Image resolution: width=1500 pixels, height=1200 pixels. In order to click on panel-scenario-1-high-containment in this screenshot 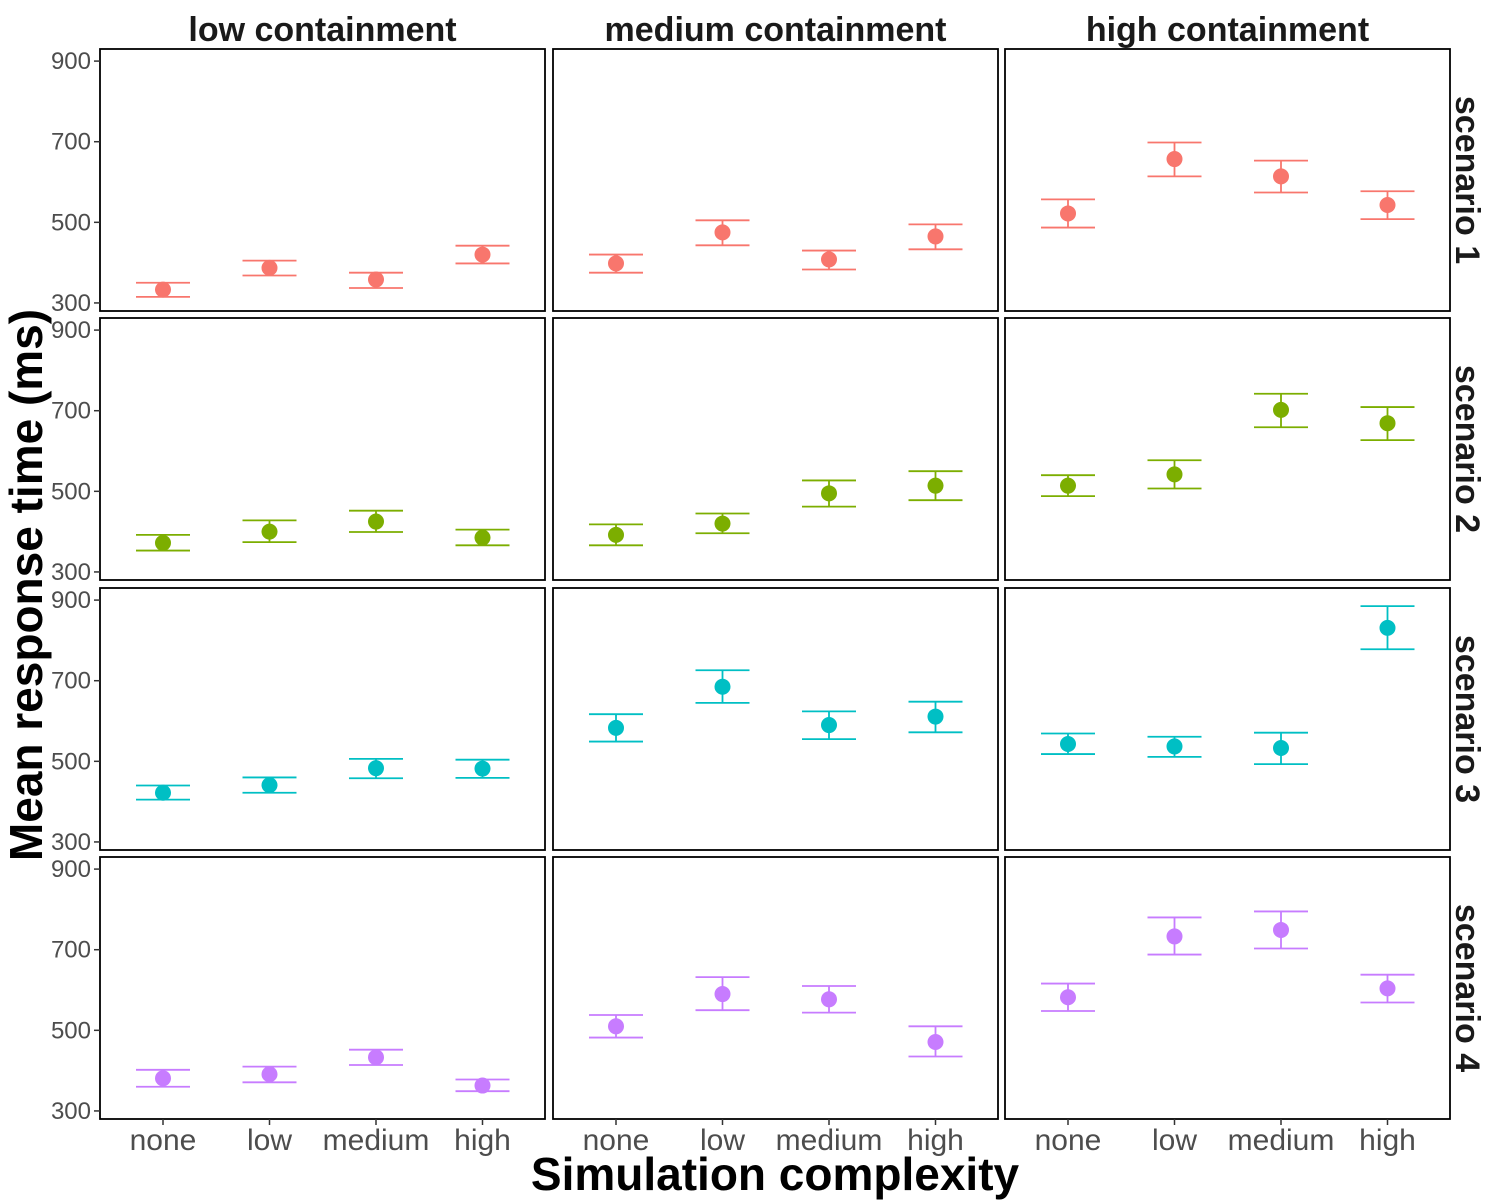, I will do `click(1227, 180)`.